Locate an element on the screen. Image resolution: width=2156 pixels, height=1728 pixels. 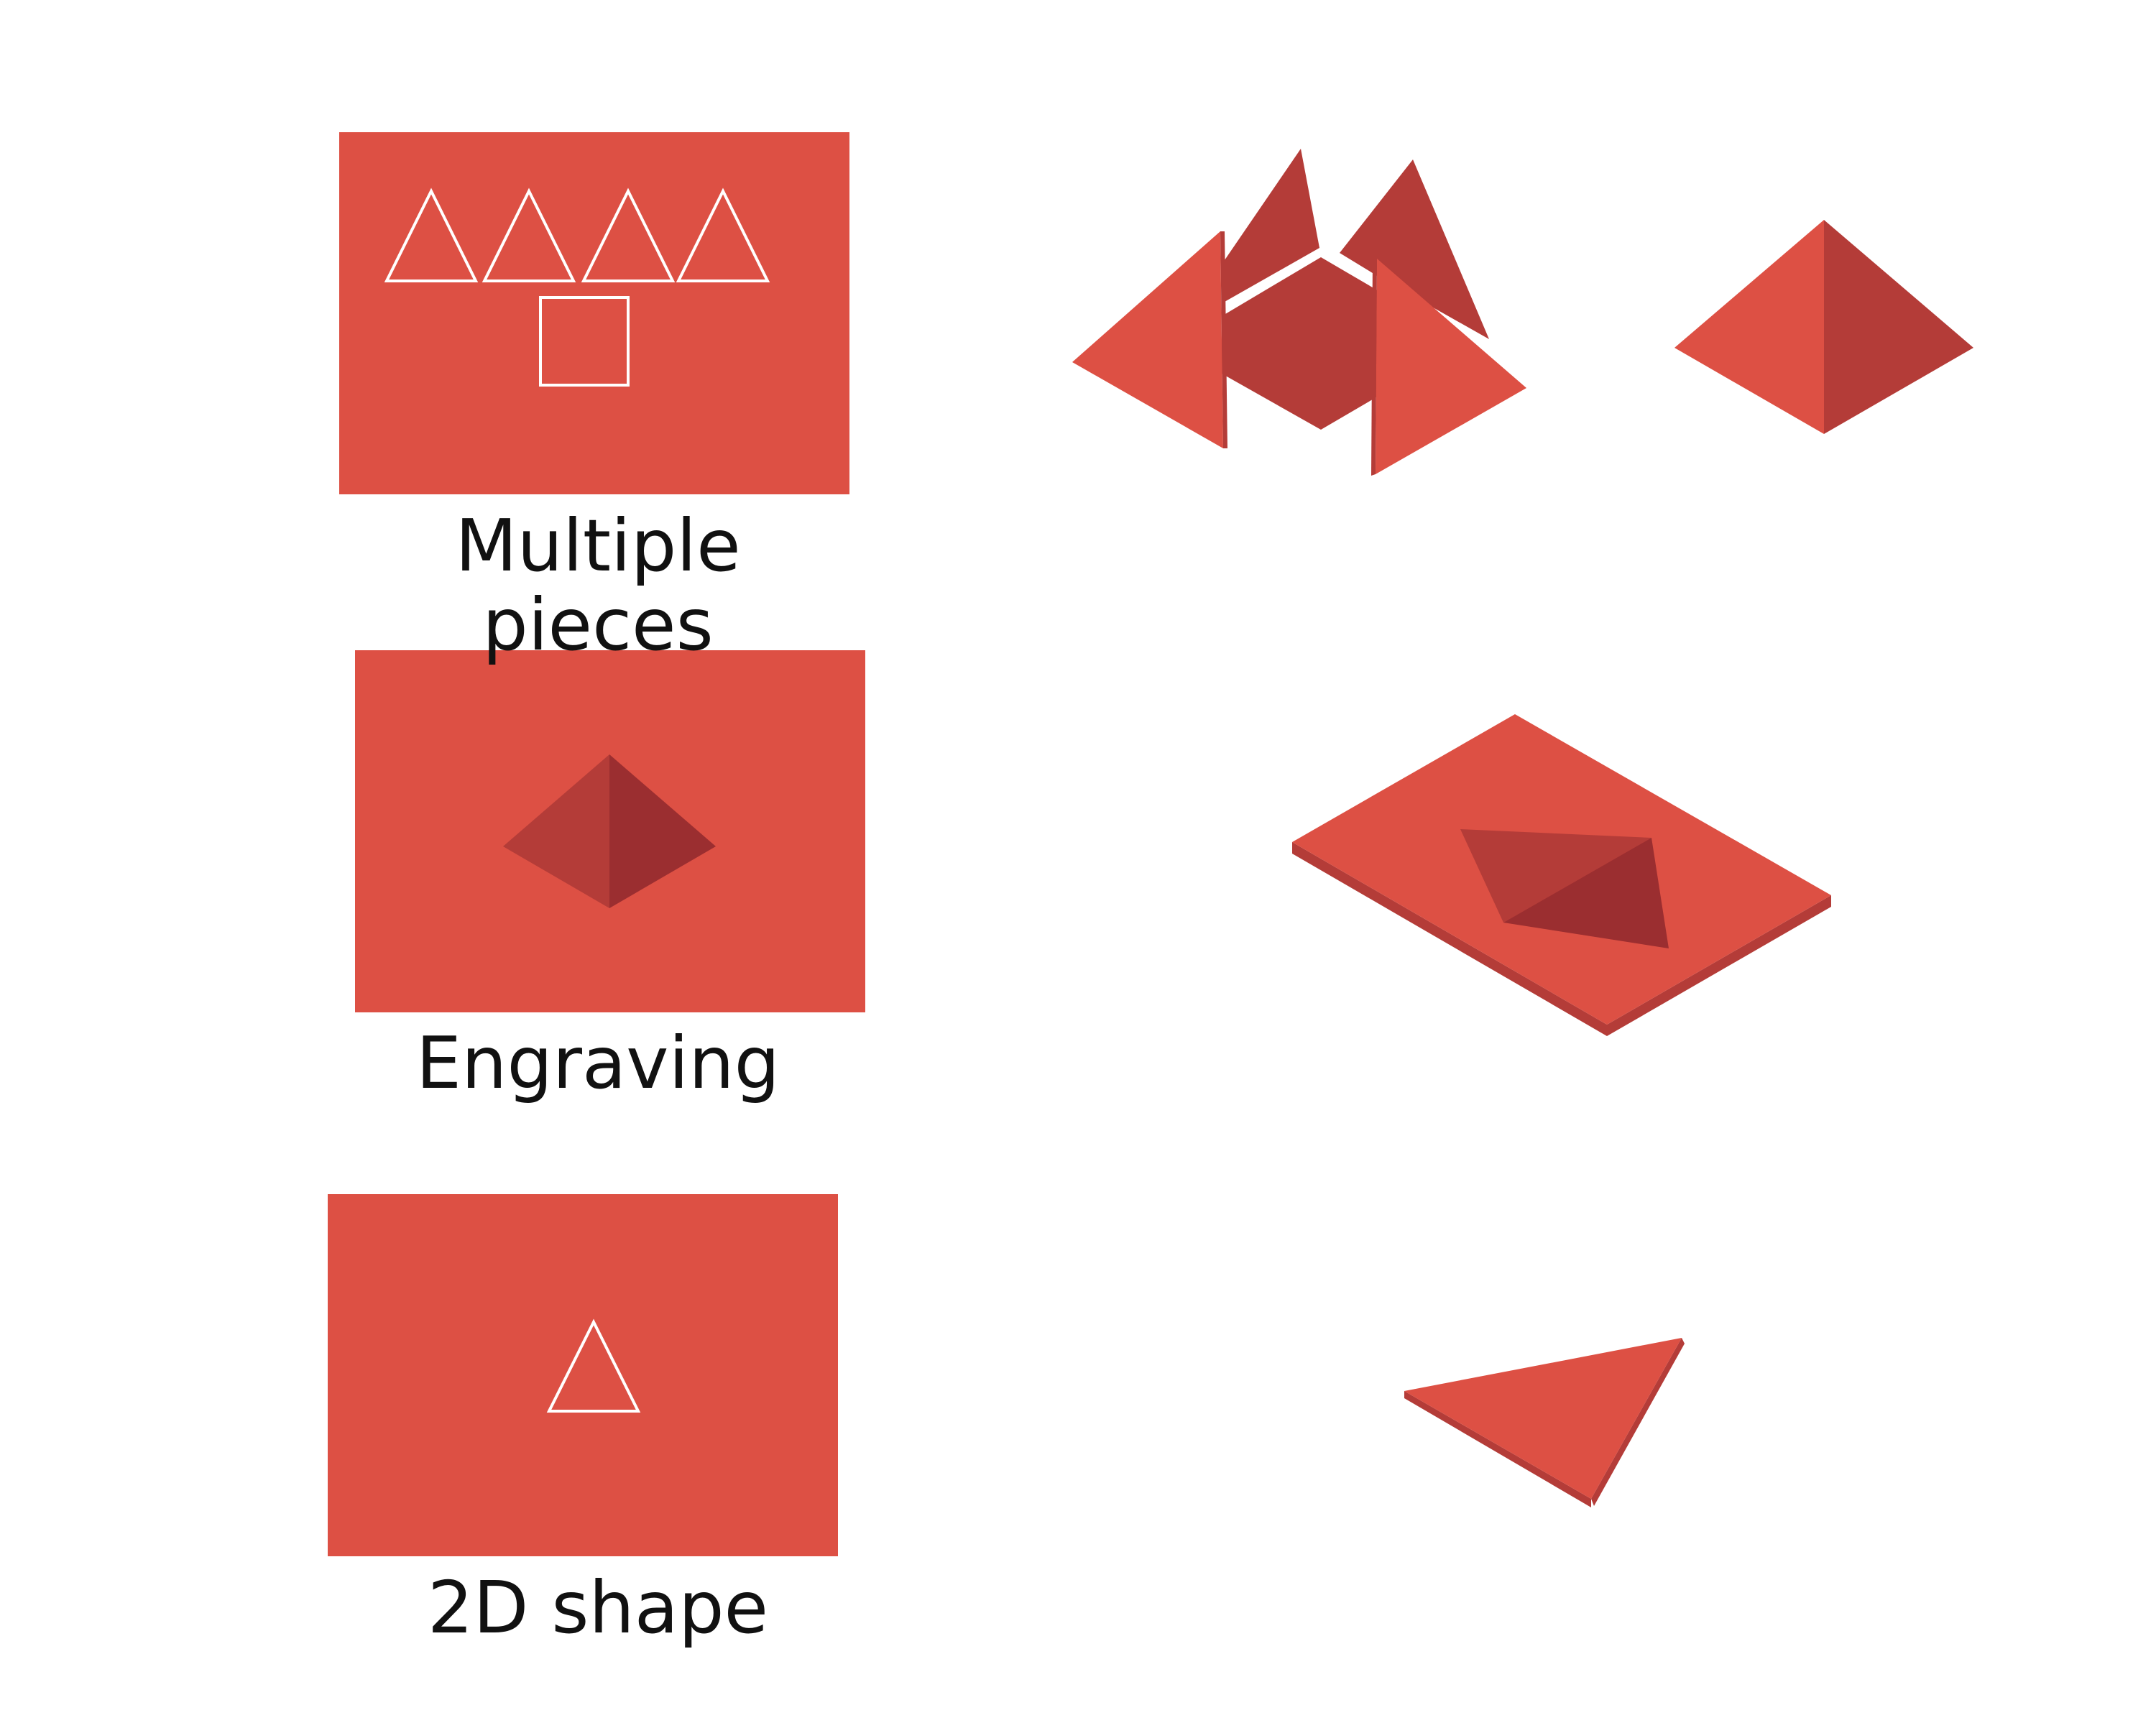
isometric-engraved-plate is located at coordinates (1561, 875).